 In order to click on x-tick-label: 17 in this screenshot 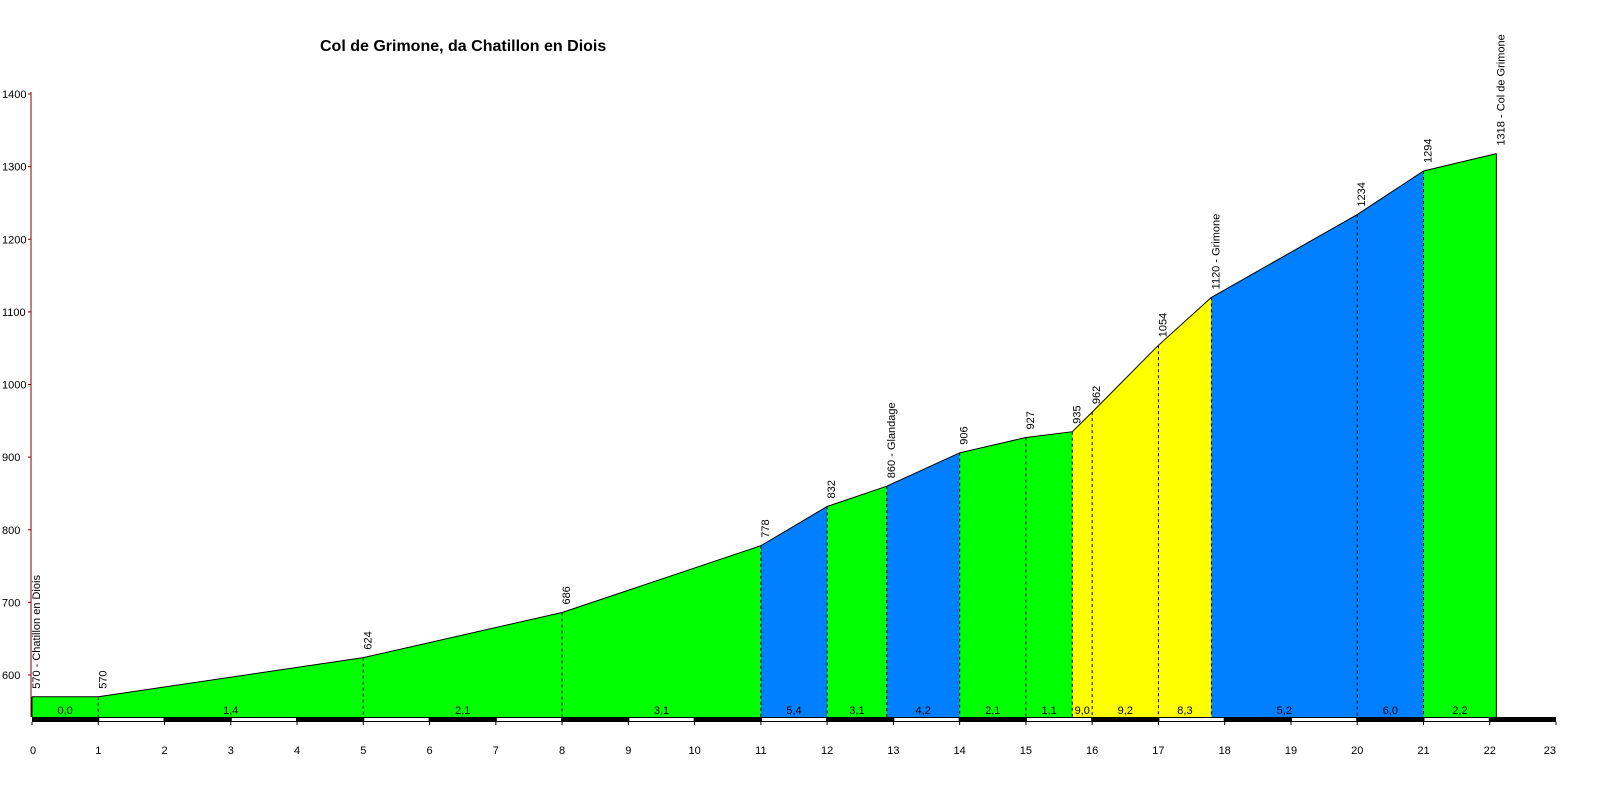, I will do `click(1158, 751)`.